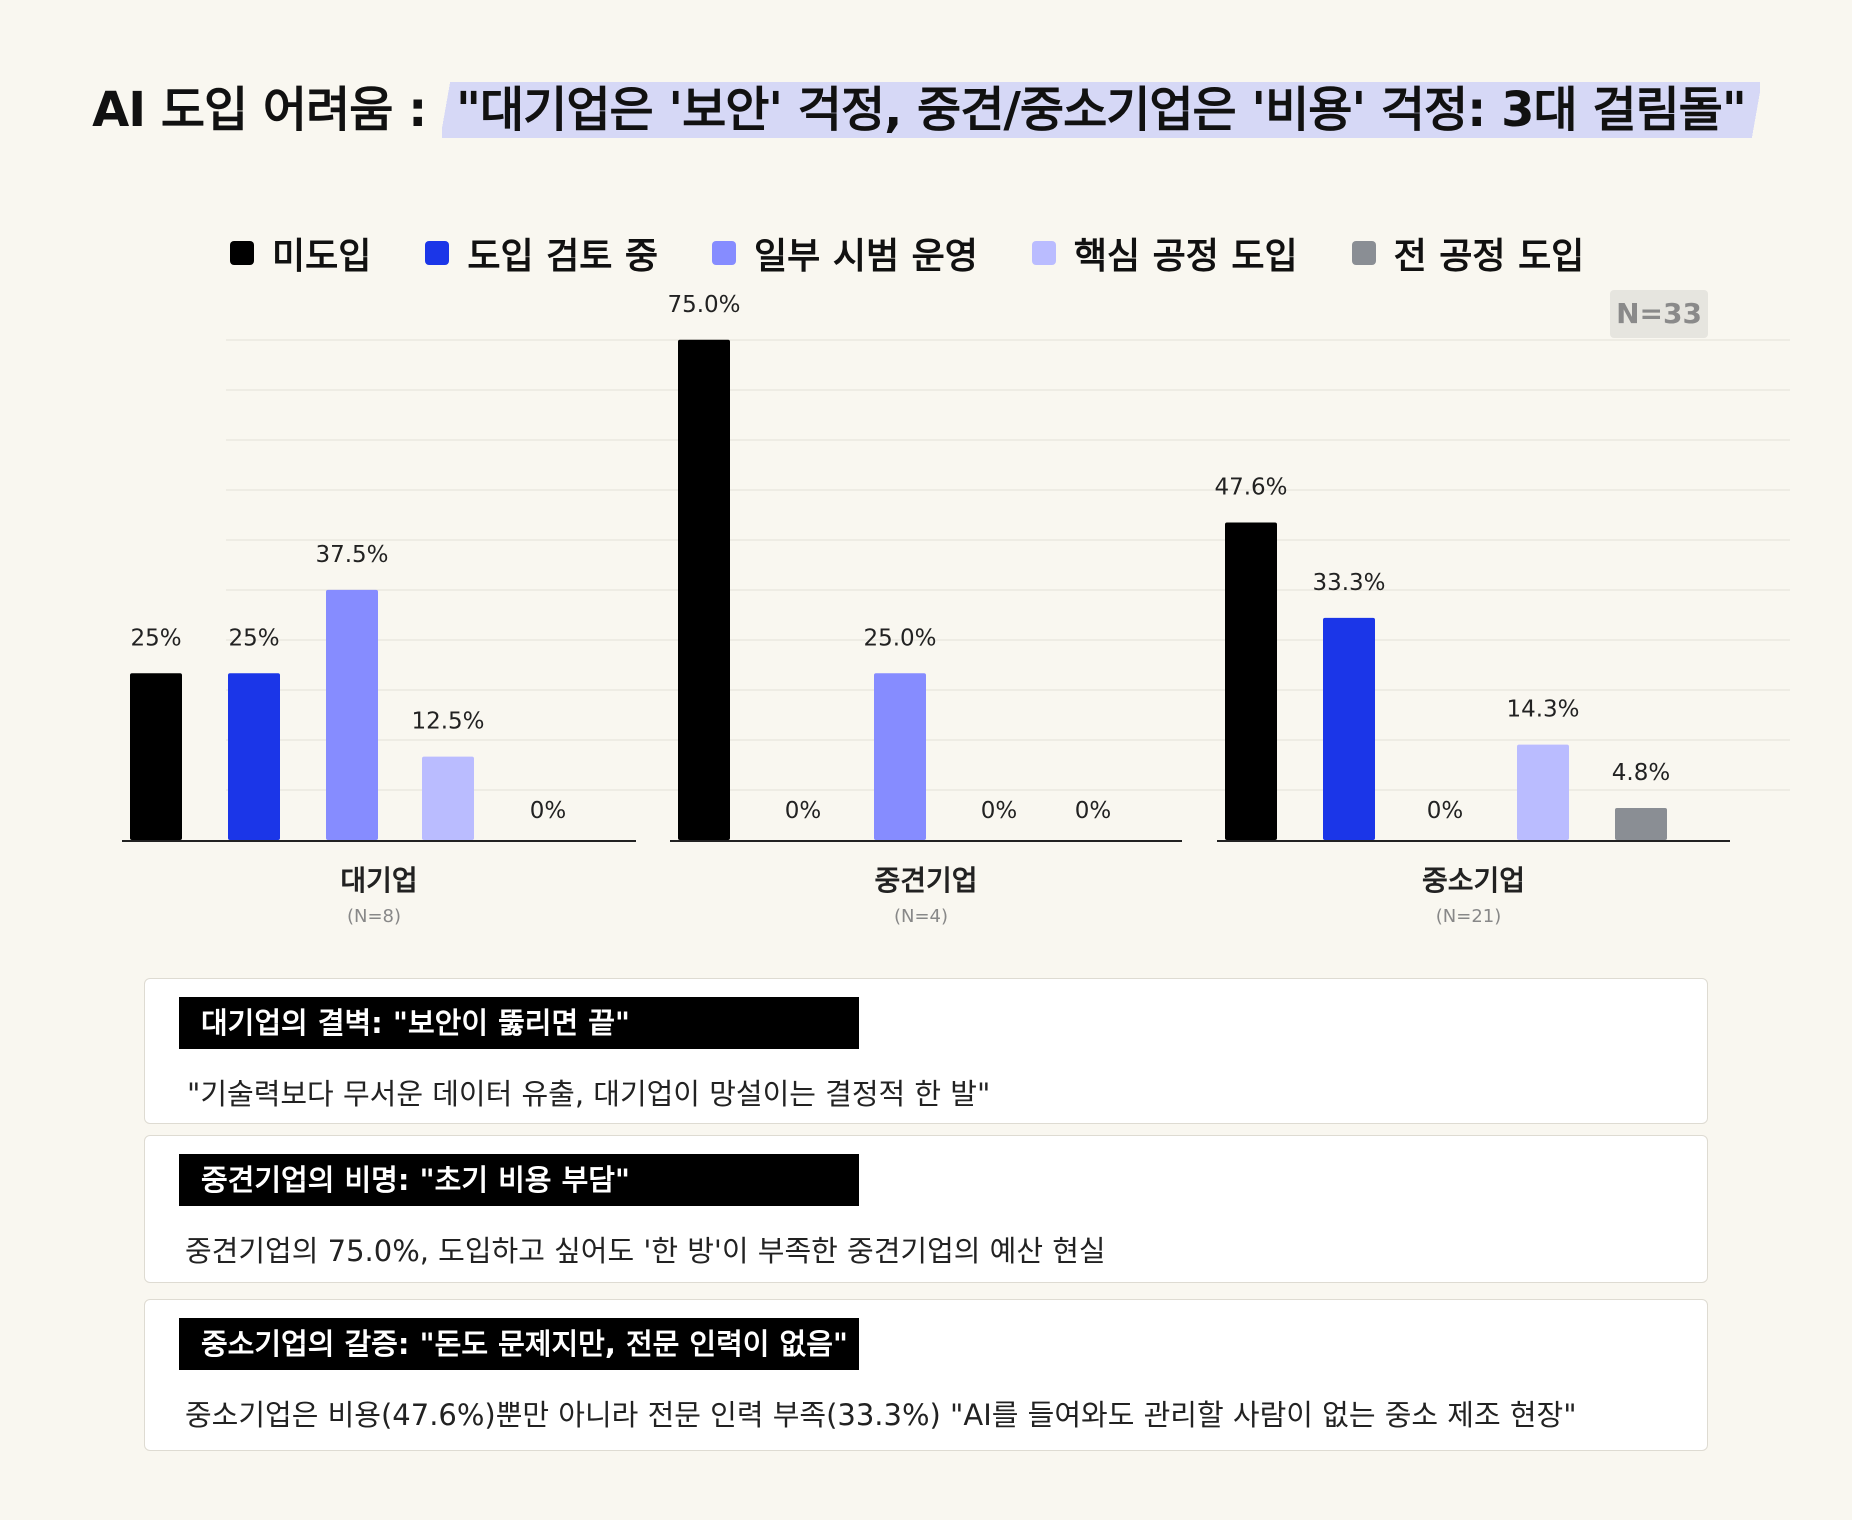 This screenshot has height=1520, width=1852. Describe the element at coordinates (1348, 583) in the screenshot. I see `data-label: 33.3%` at that location.